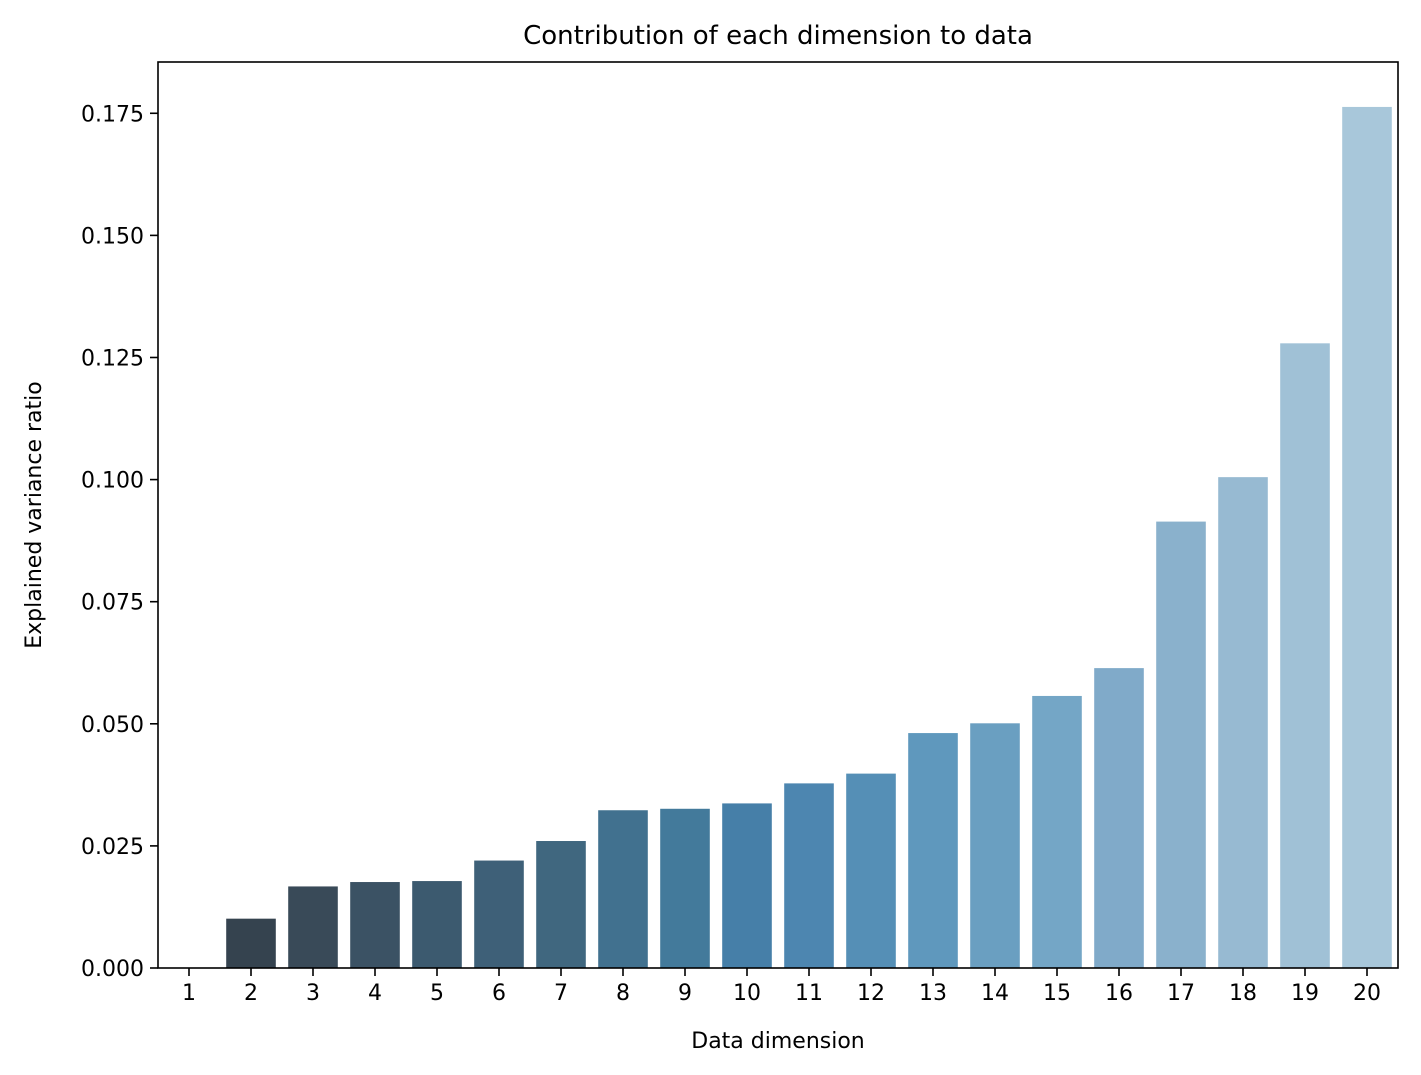  I want to click on x-tick-label: 12, so click(871, 993).